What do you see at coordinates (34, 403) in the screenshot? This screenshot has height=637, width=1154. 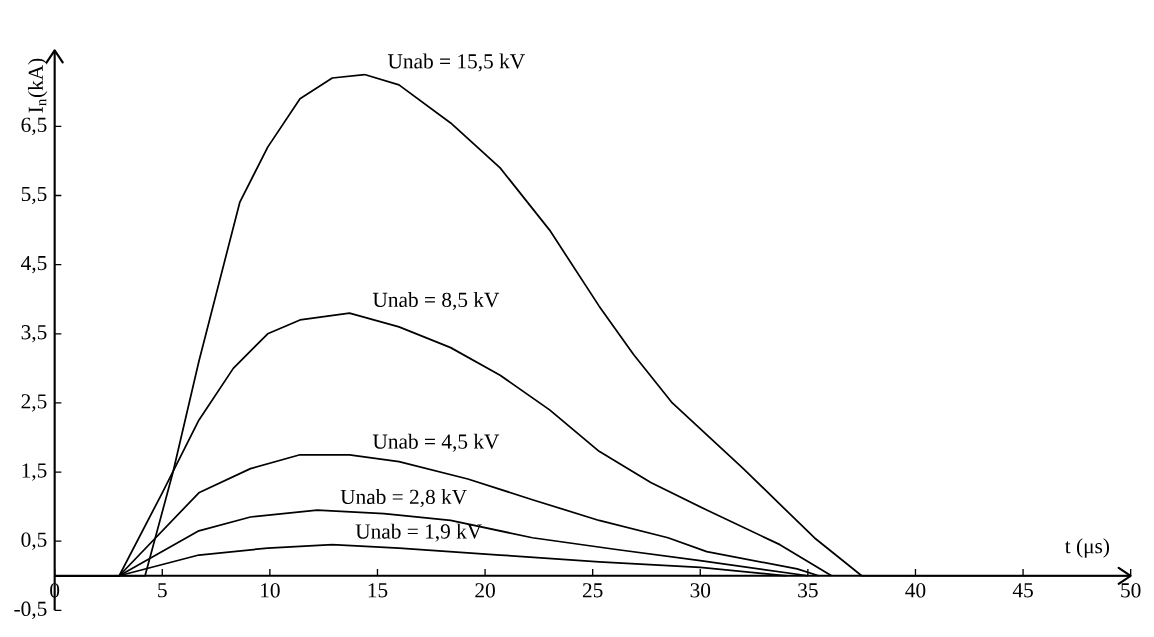 I see `y-tick-label: 2,5` at bounding box center [34, 403].